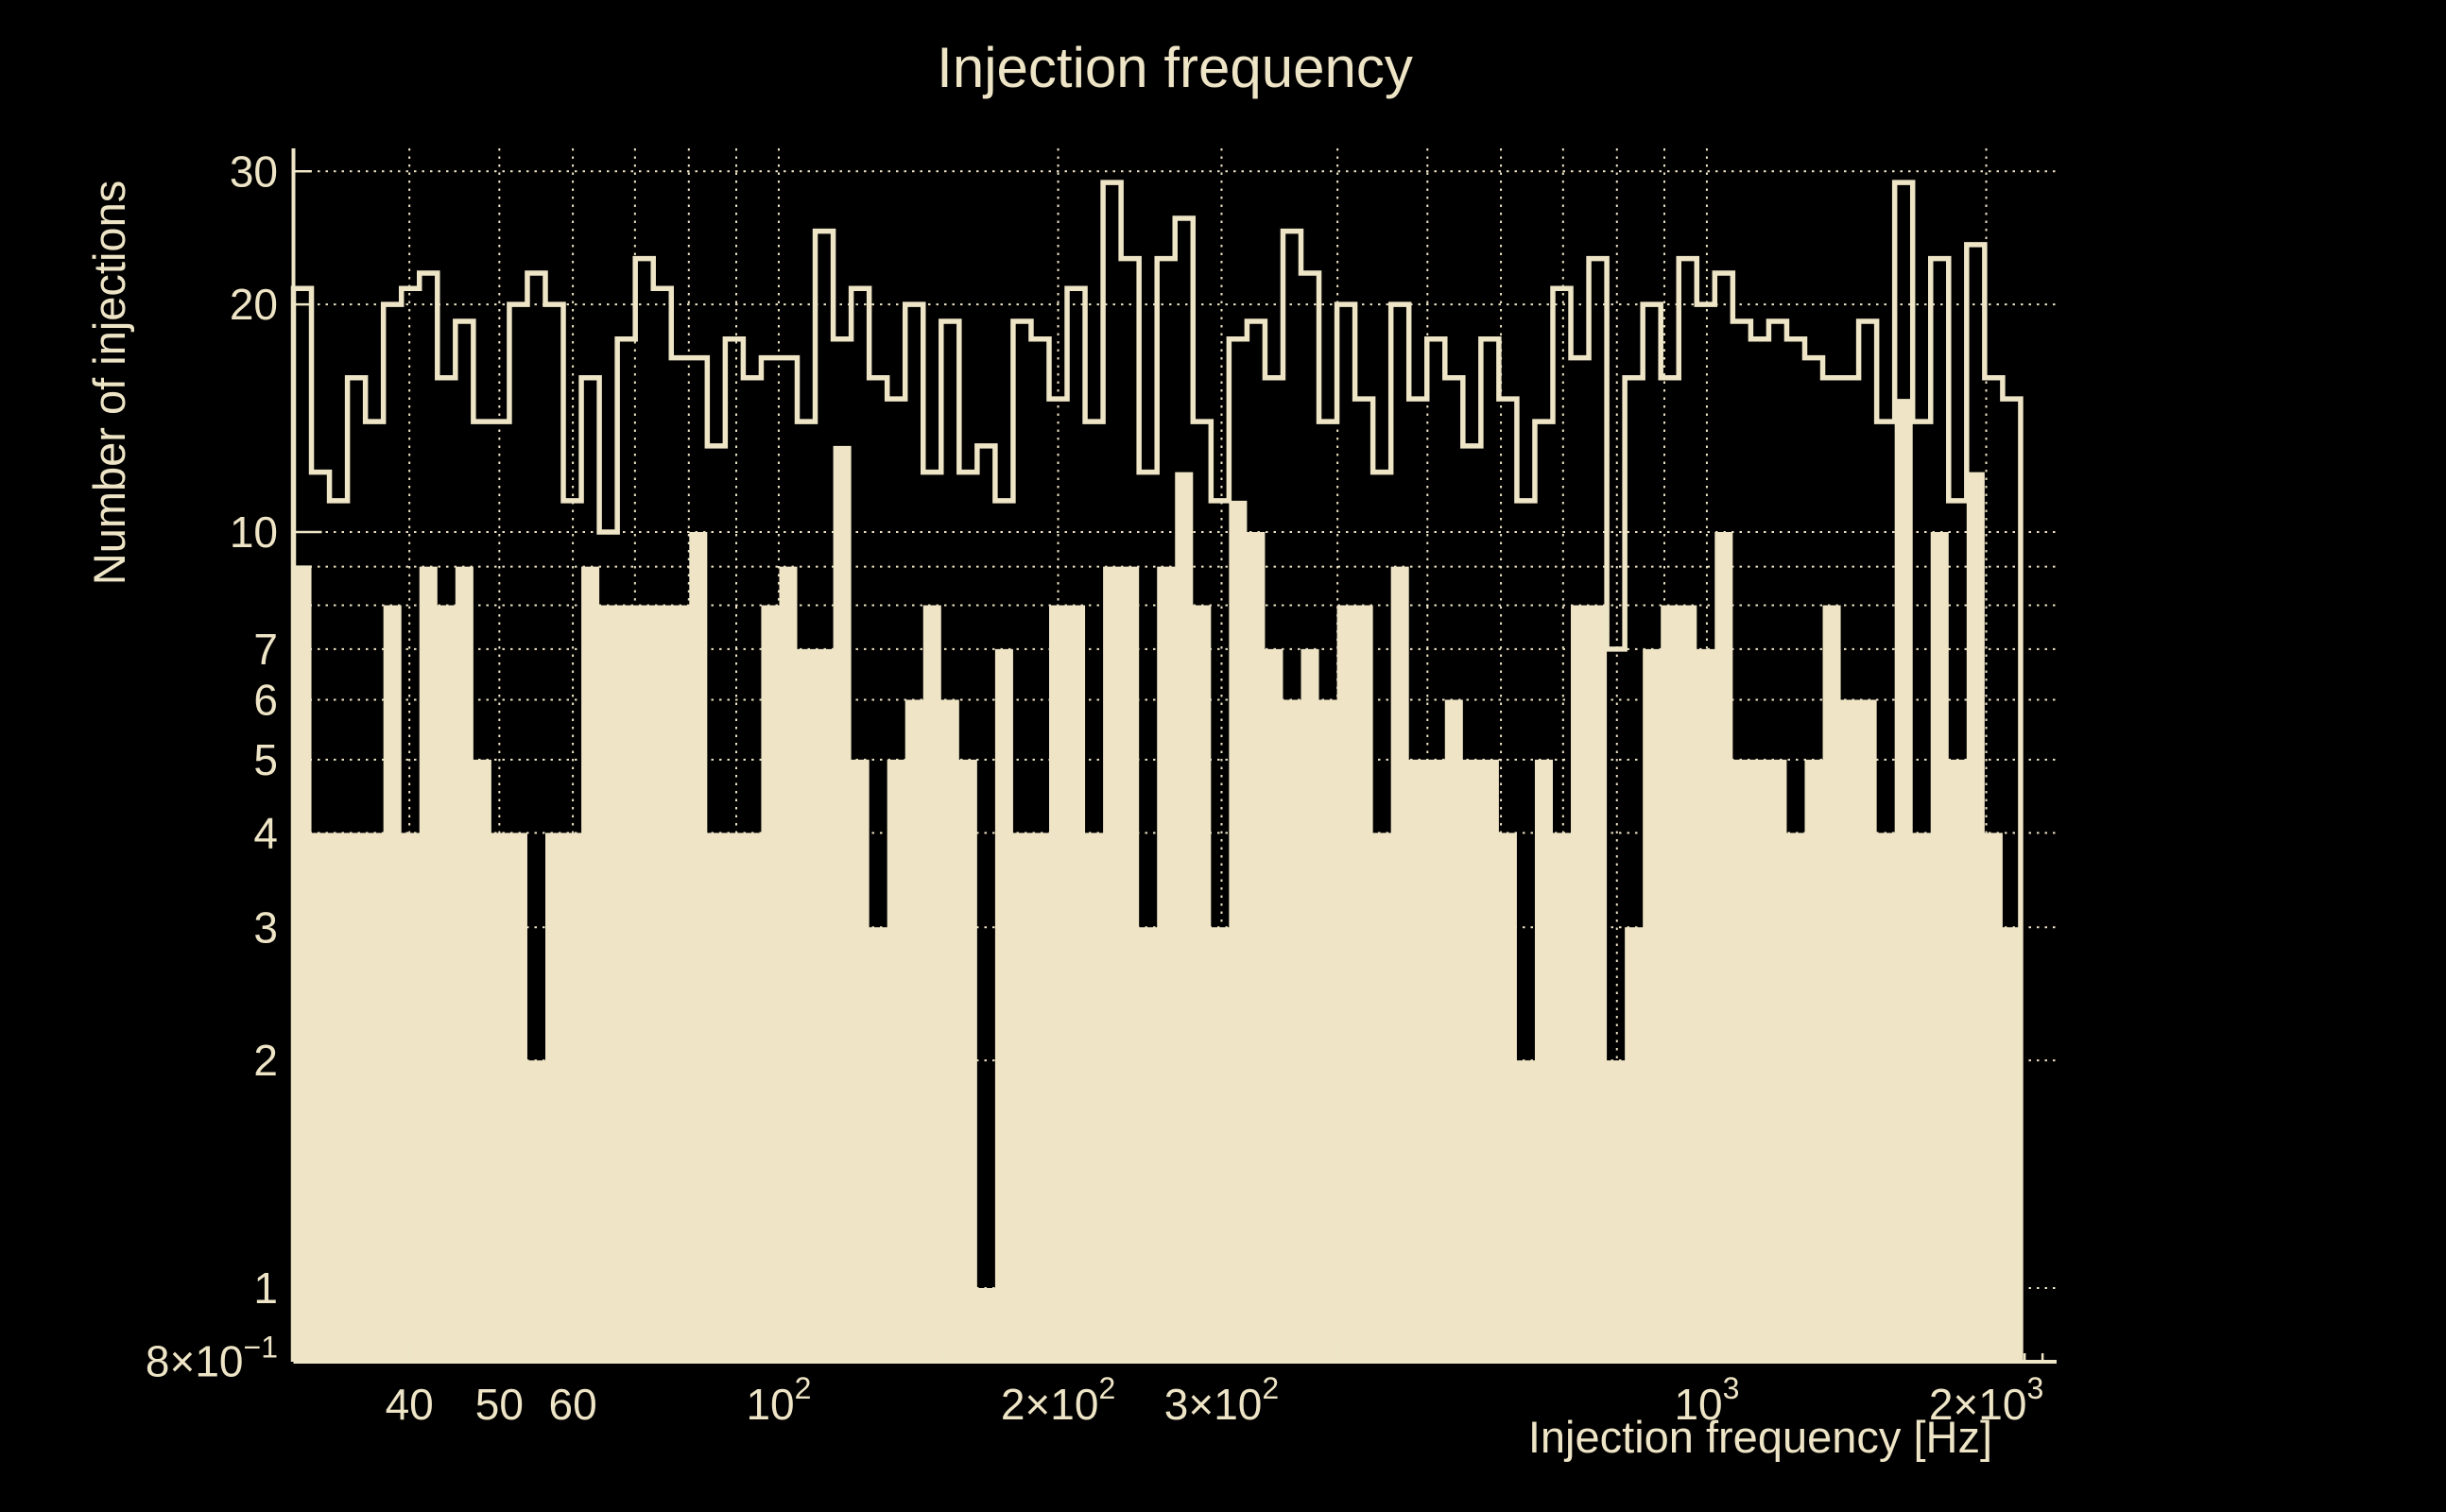 The image size is (2446, 1512). I want to click on x-tick-label: 2×10³, so click(1986, 1400).